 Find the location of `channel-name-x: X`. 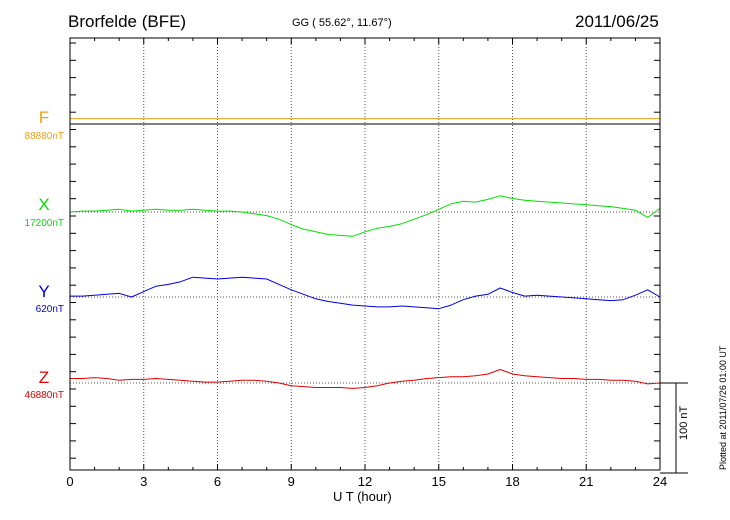

channel-name-x: X is located at coordinates (44, 204).